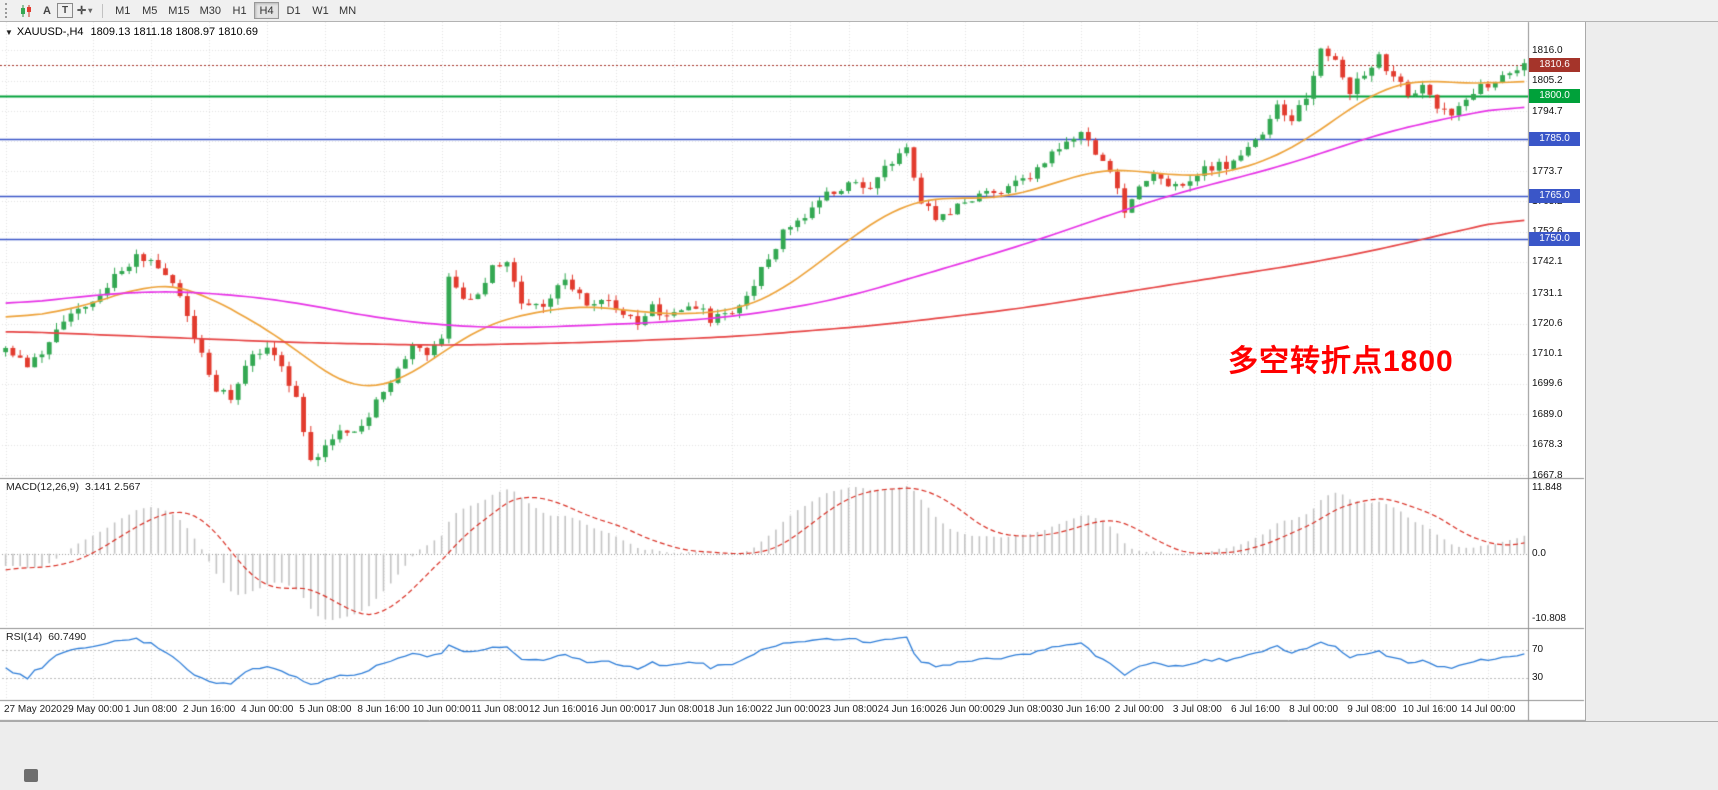 The image size is (1718, 790). Describe the element at coordinates (1547, 50) in the screenshot. I see `price-axis-label: 1816.0` at that location.